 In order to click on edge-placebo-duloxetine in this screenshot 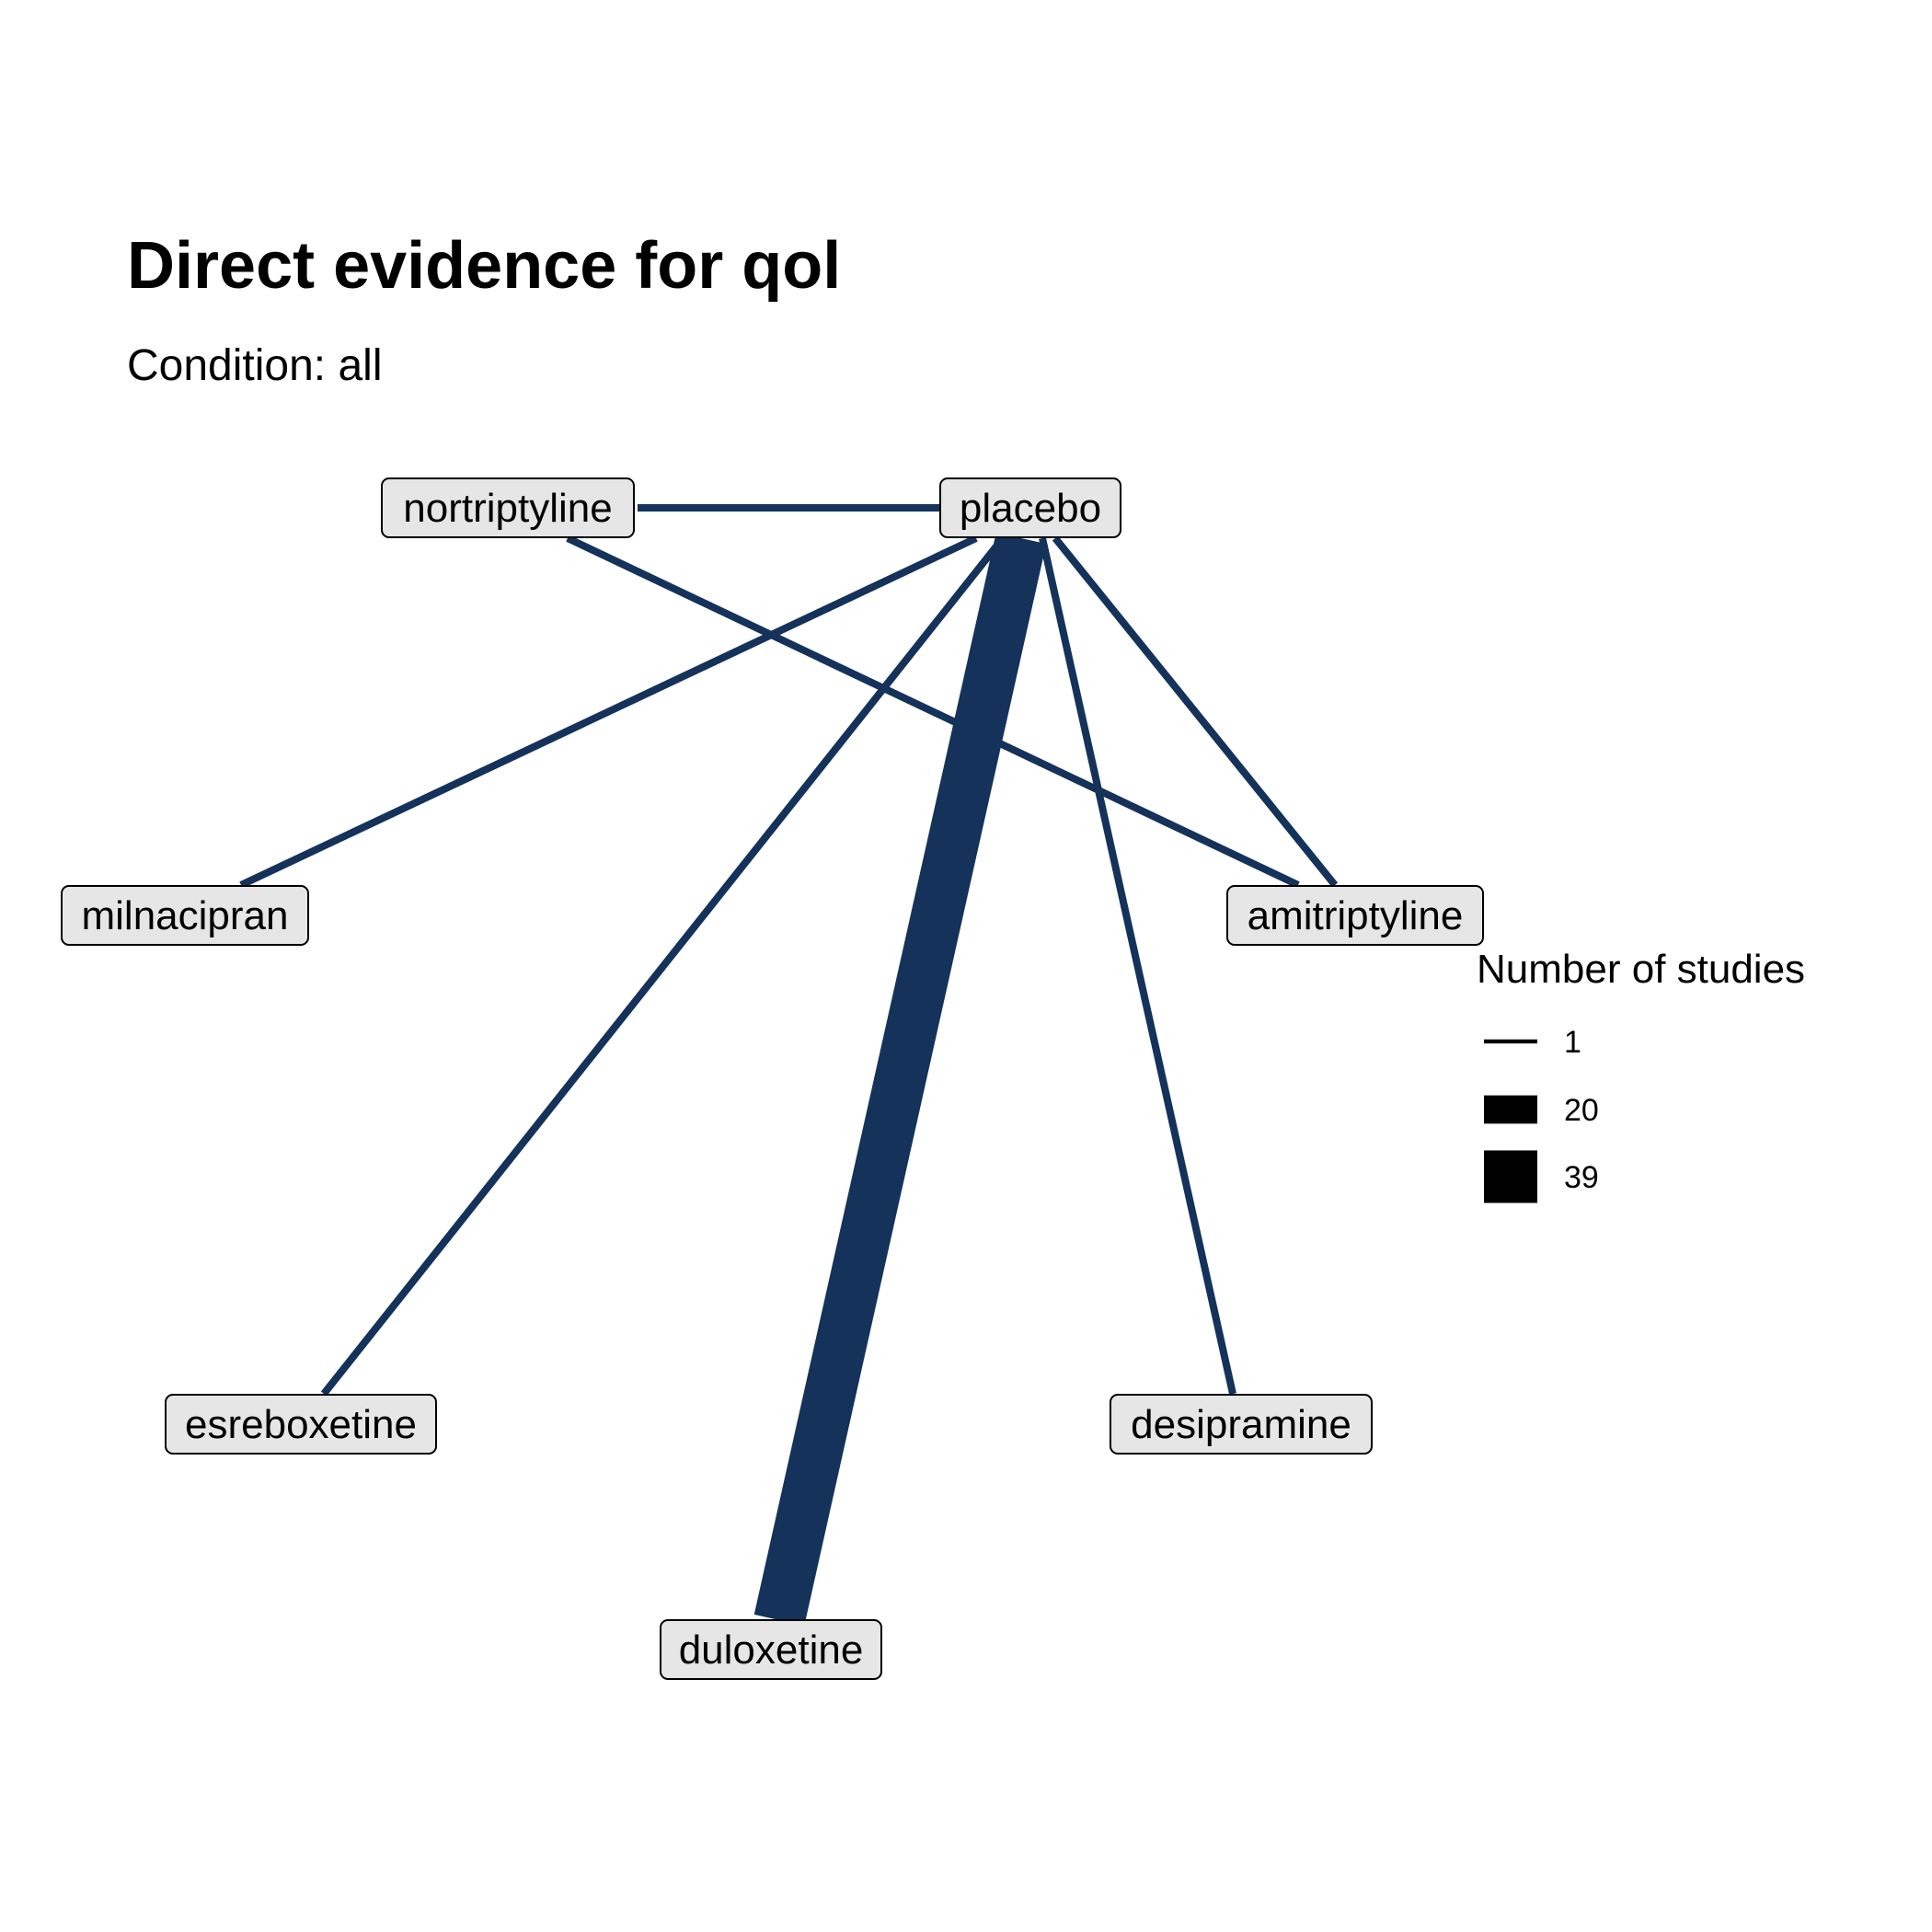, I will do `click(900, 1079)`.